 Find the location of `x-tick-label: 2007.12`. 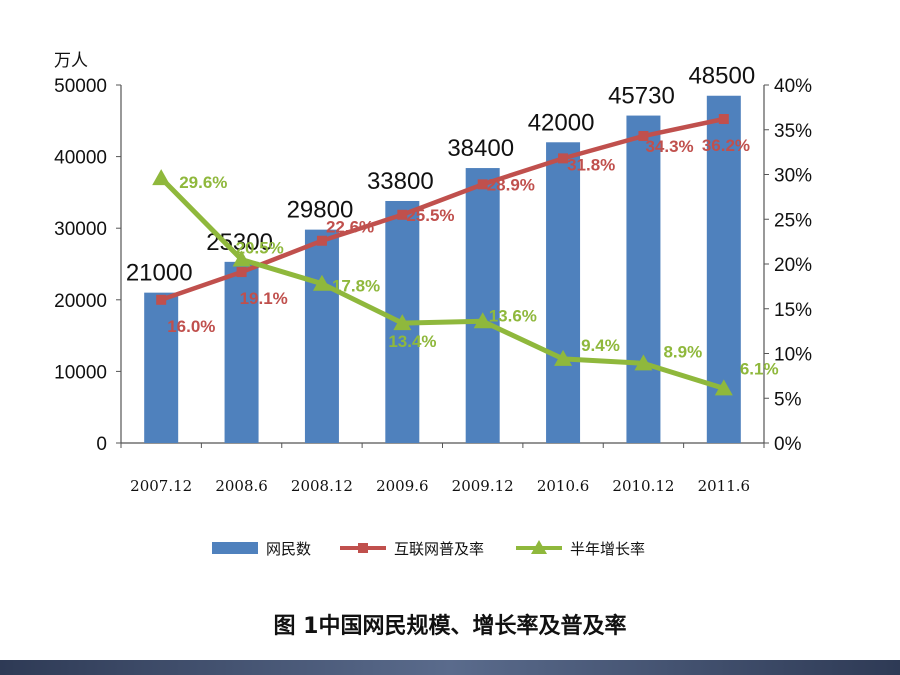

x-tick-label: 2007.12 is located at coordinates (161, 486).